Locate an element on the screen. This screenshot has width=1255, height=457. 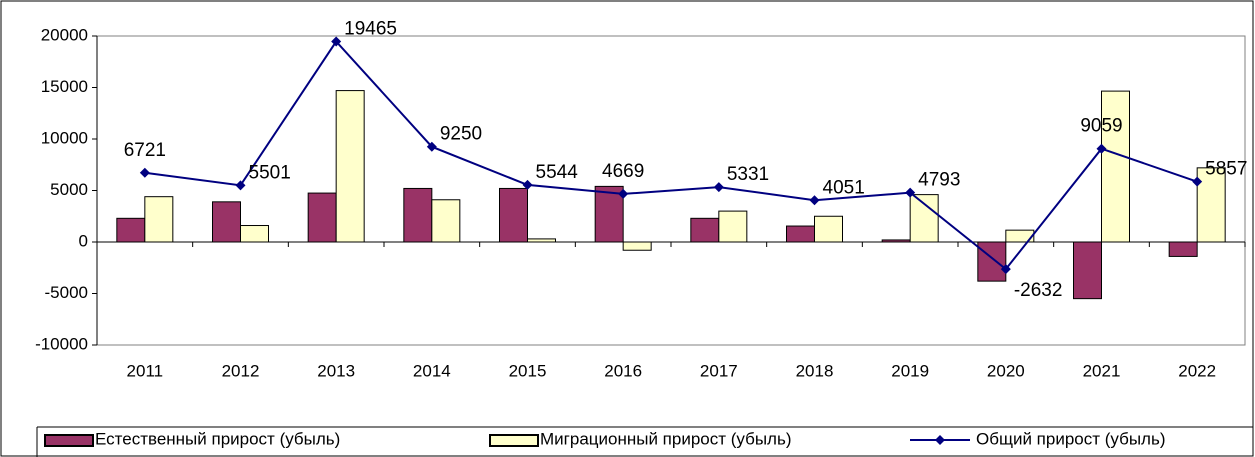
x-tick-label: 2020 is located at coordinates (1006, 370).